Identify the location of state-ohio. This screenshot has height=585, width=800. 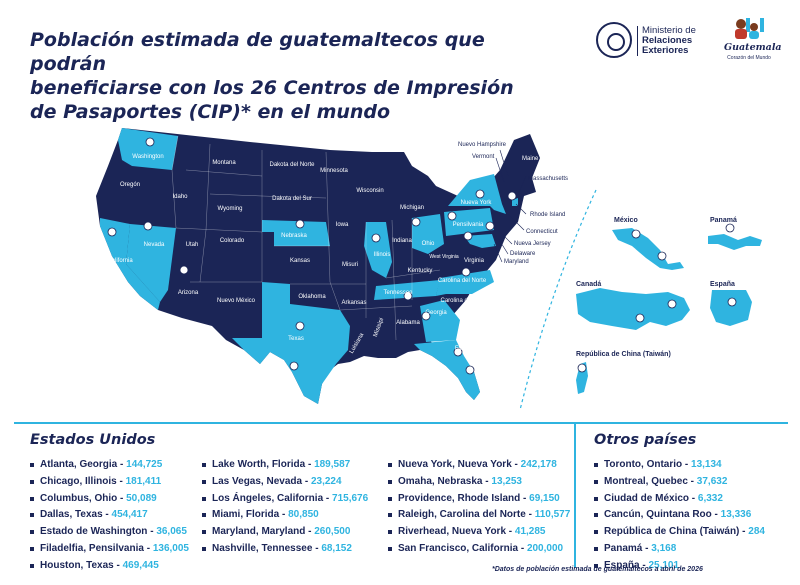
(428, 234).